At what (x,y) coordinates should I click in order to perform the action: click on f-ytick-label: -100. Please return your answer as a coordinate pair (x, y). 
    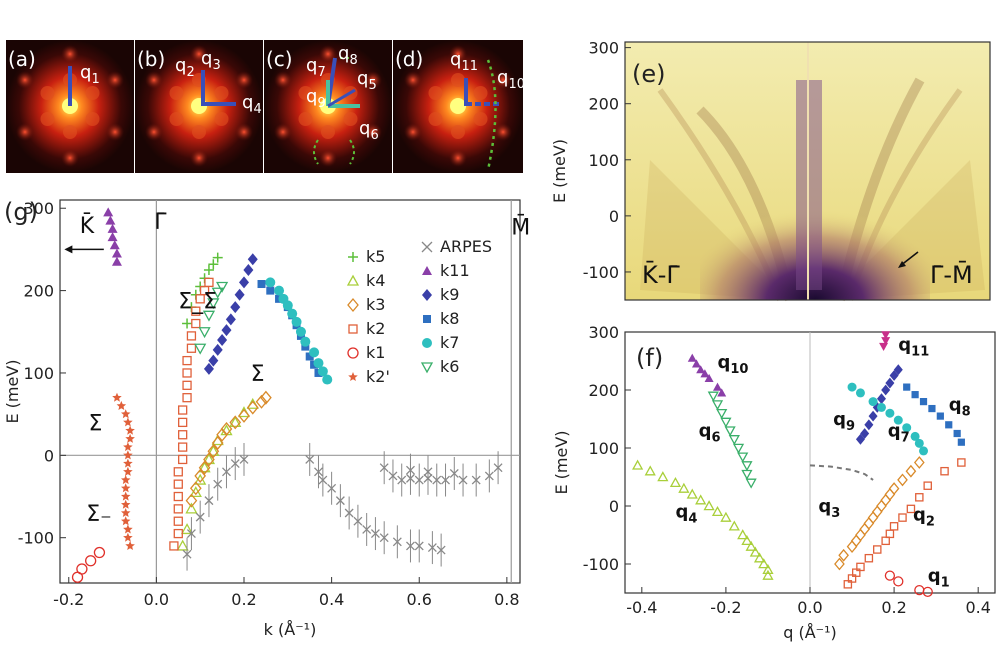
    Looking at the image, I should click on (601, 564).